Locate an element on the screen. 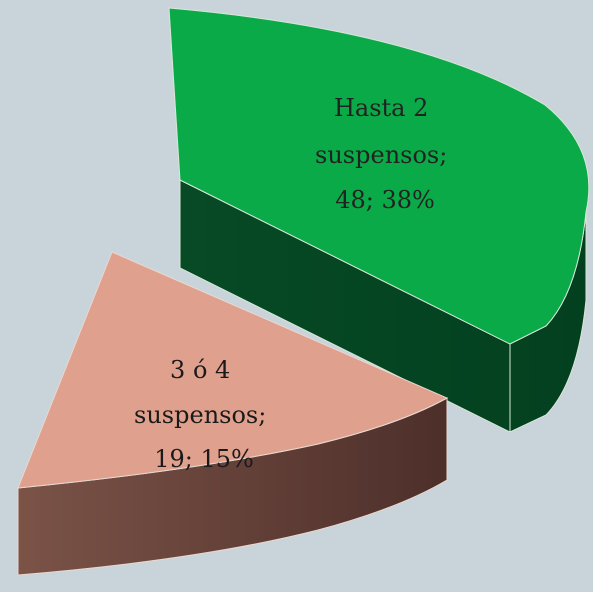 The height and width of the screenshot is (592, 593). label-hasta-2-suspensos: Hasta 2 suspensos; 48; 38% is located at coordinates (385, 154).